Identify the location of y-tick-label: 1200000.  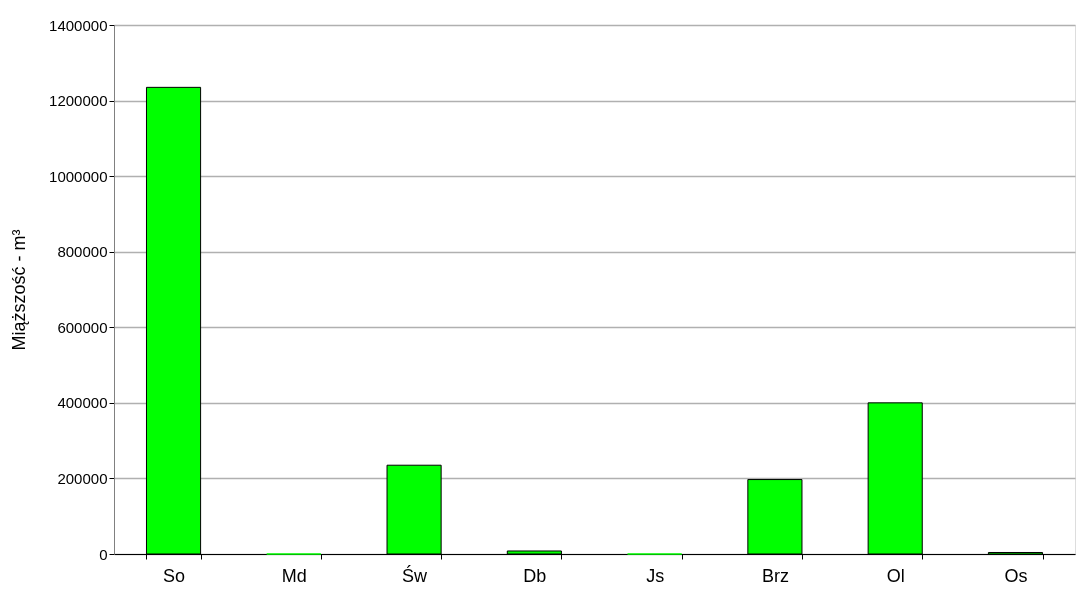
(78, 101).